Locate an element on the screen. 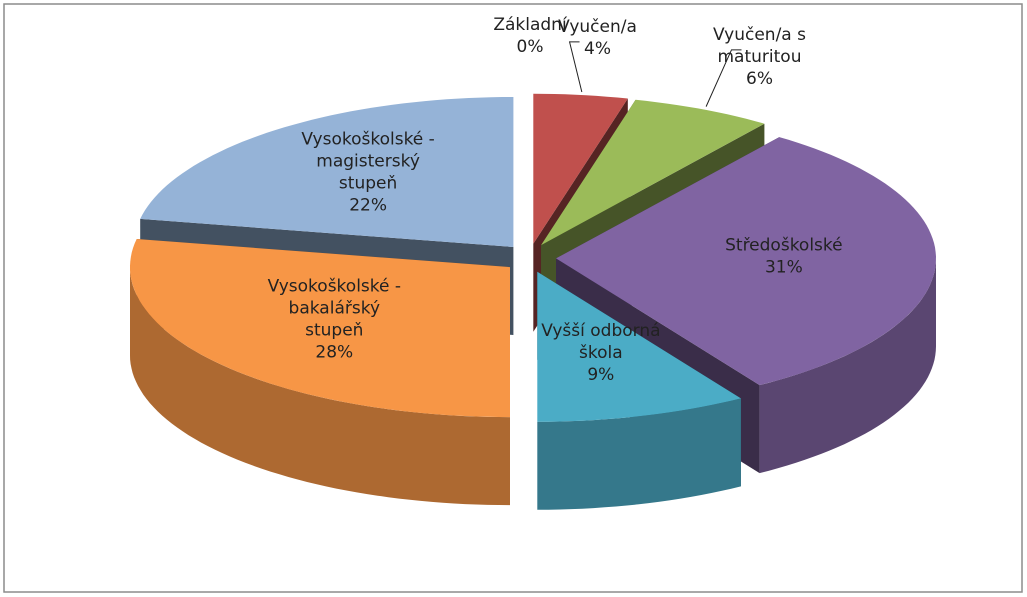 The image size is (1027, 597). data-label: Vyučen/a s maturitou 6% is located at coordinates (759, 57).